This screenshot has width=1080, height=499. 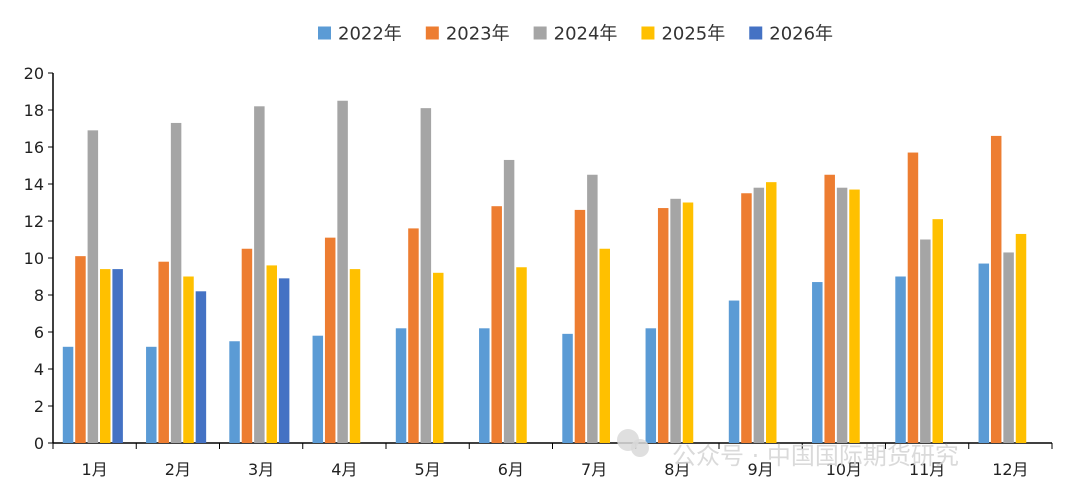 What do you see at coordinates (1010, 469) in the screenshot?
I see `x-tick-label: 12月` at bounding box center [1010, 469].